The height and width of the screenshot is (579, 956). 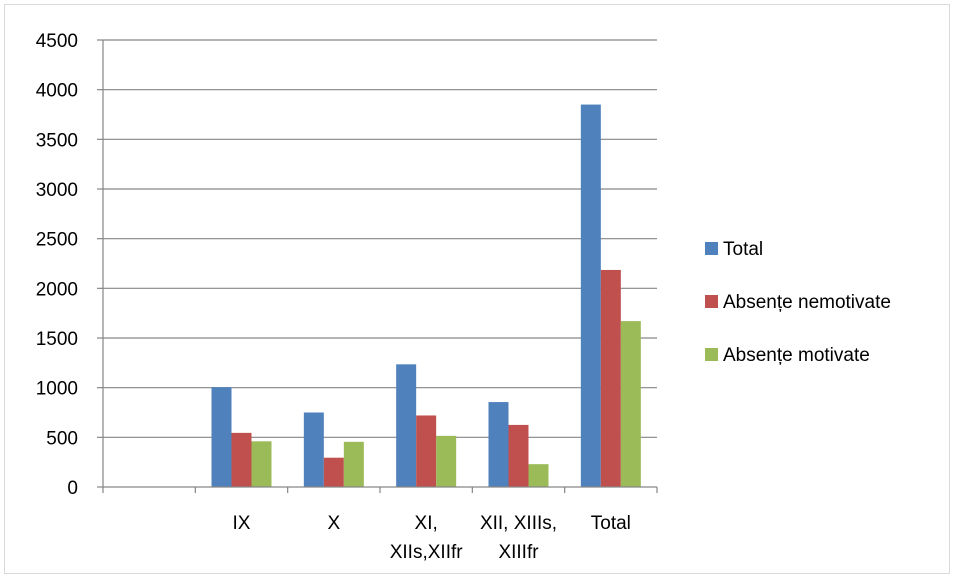 I want to click on x-tick-label: XI,, so click(x=426, y=523).